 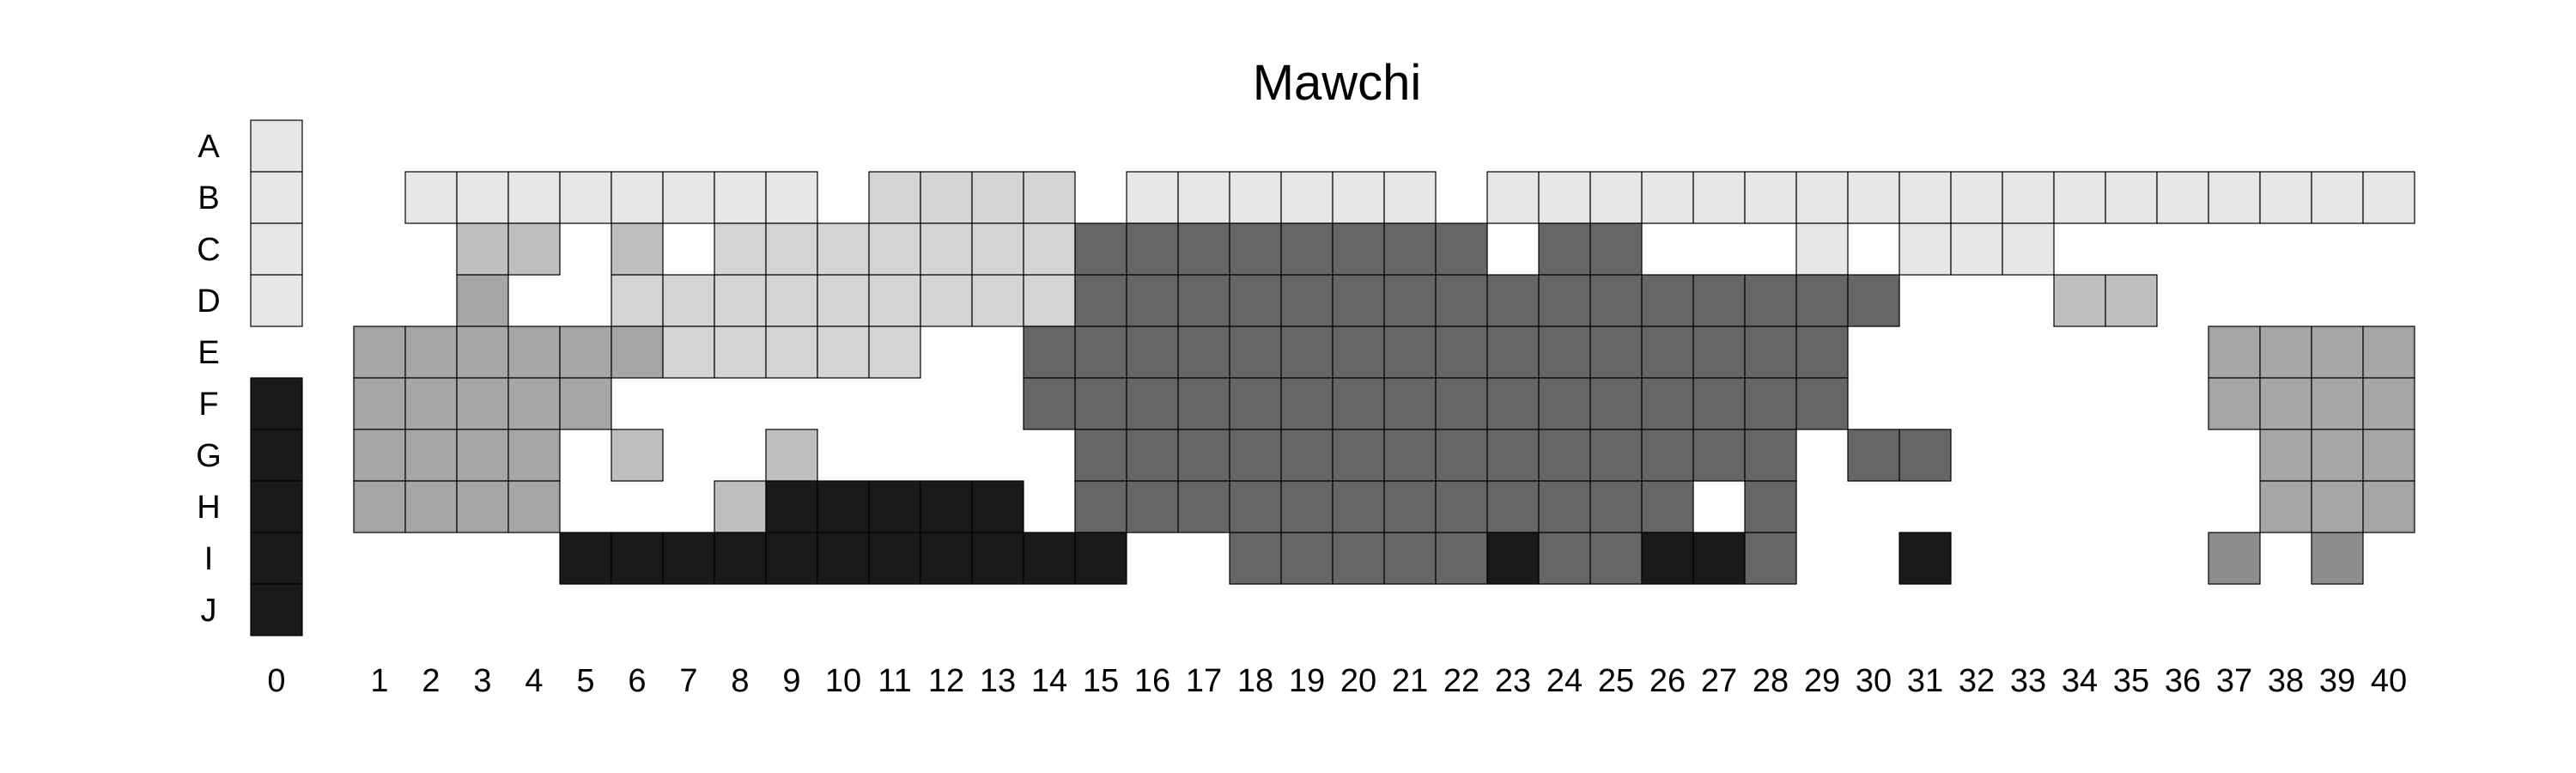 What do you see at coordinates (2337, 681) in the screenshot?
I see `column-label-39: 39` at bounding box center [2337, 681].